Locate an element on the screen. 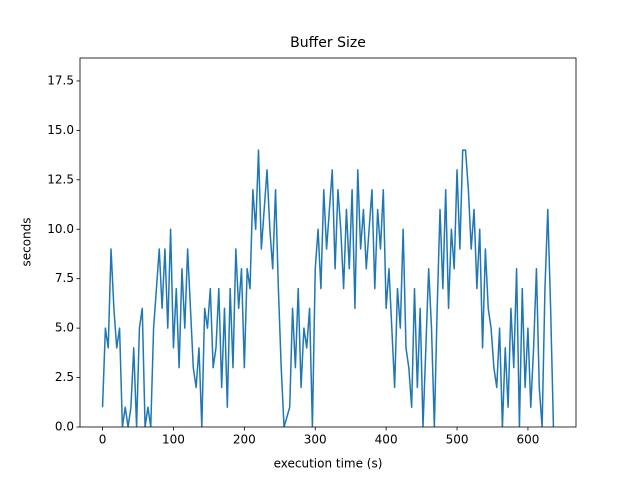 The image size is (640, 484). y-tick-label: 0.0 is located at coordinates (64, 427).